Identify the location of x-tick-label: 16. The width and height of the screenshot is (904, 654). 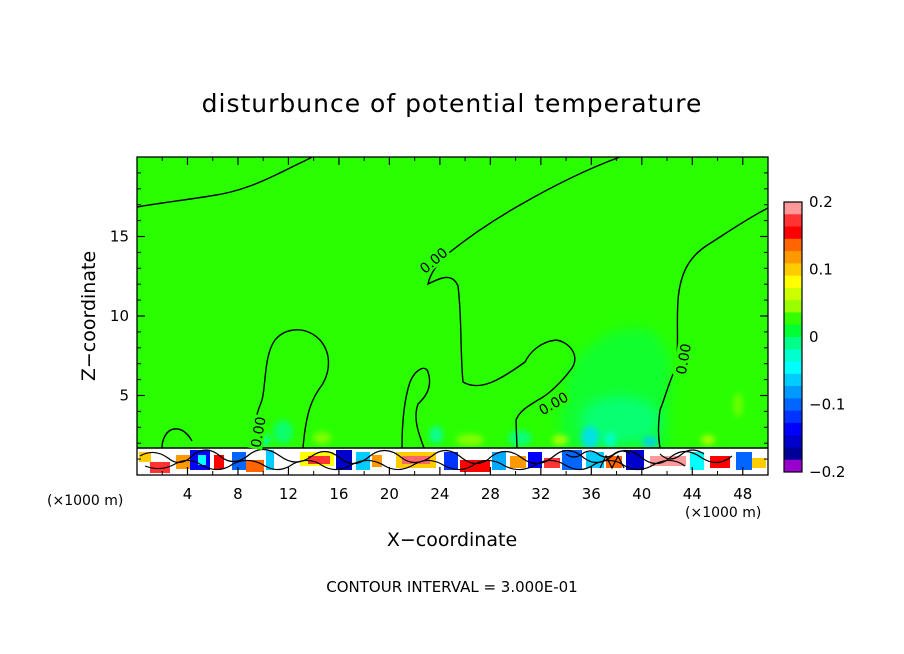
(338, 494).